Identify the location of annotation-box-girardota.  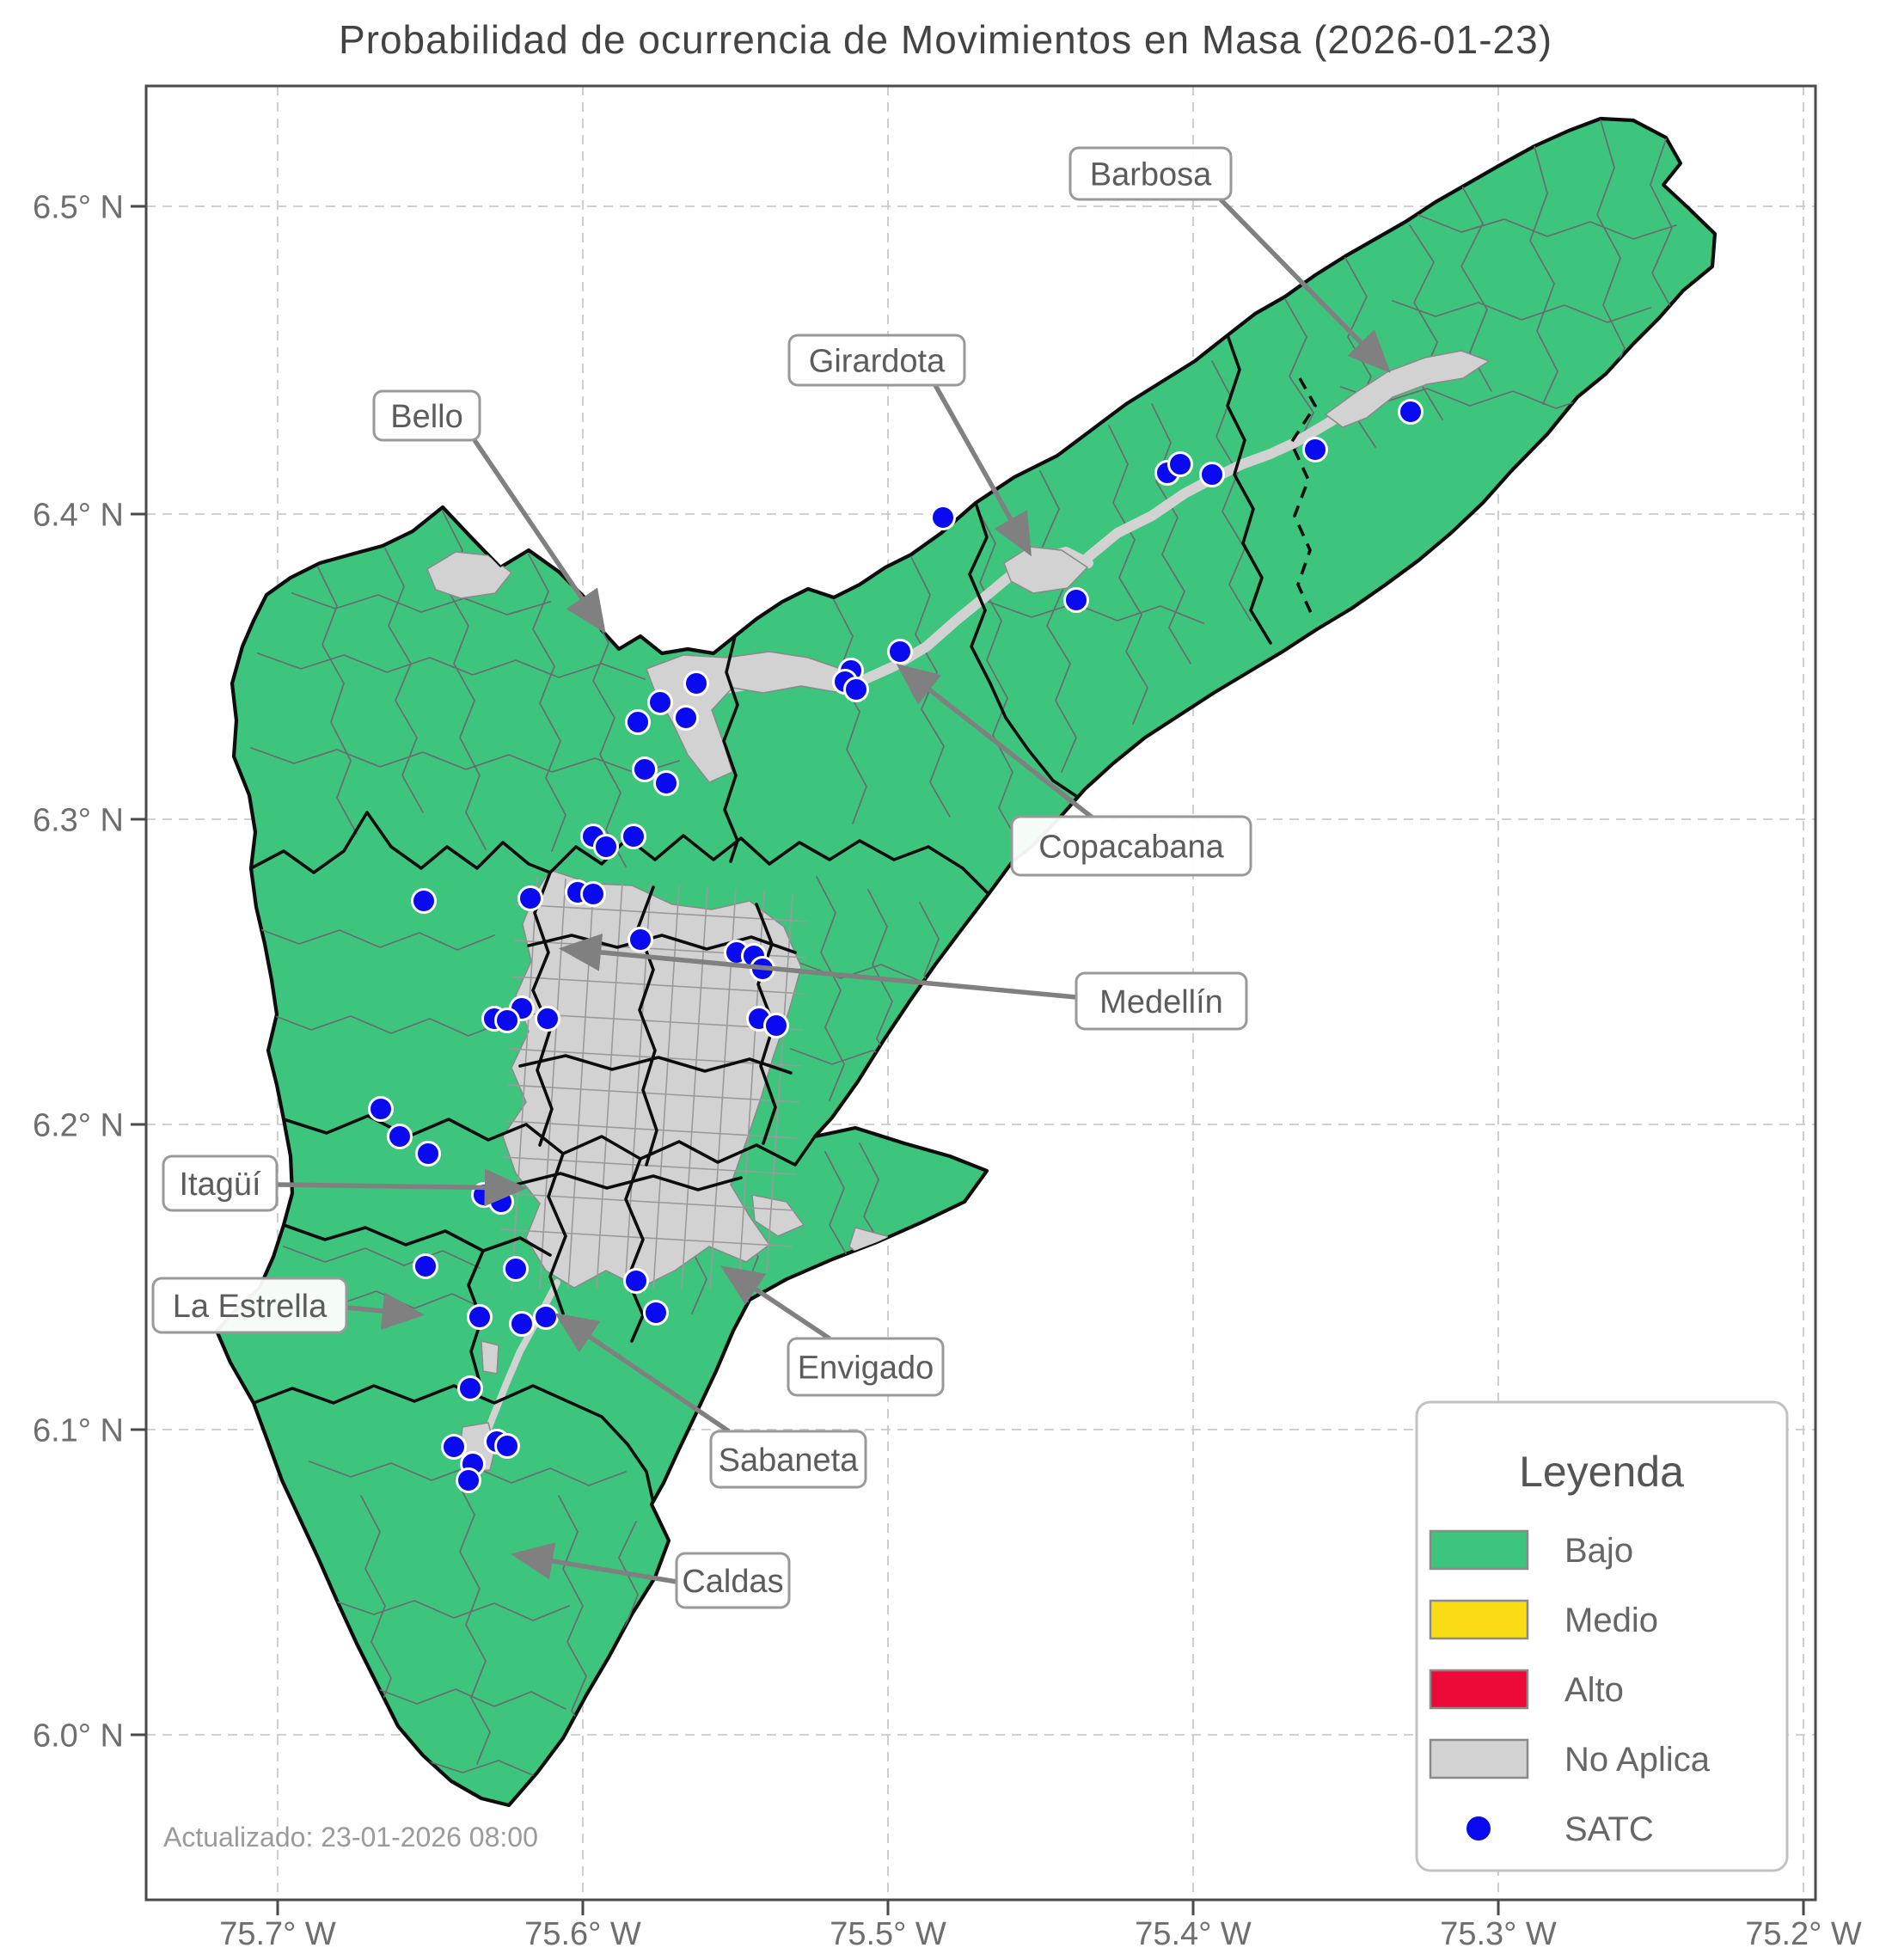
(876, 360).